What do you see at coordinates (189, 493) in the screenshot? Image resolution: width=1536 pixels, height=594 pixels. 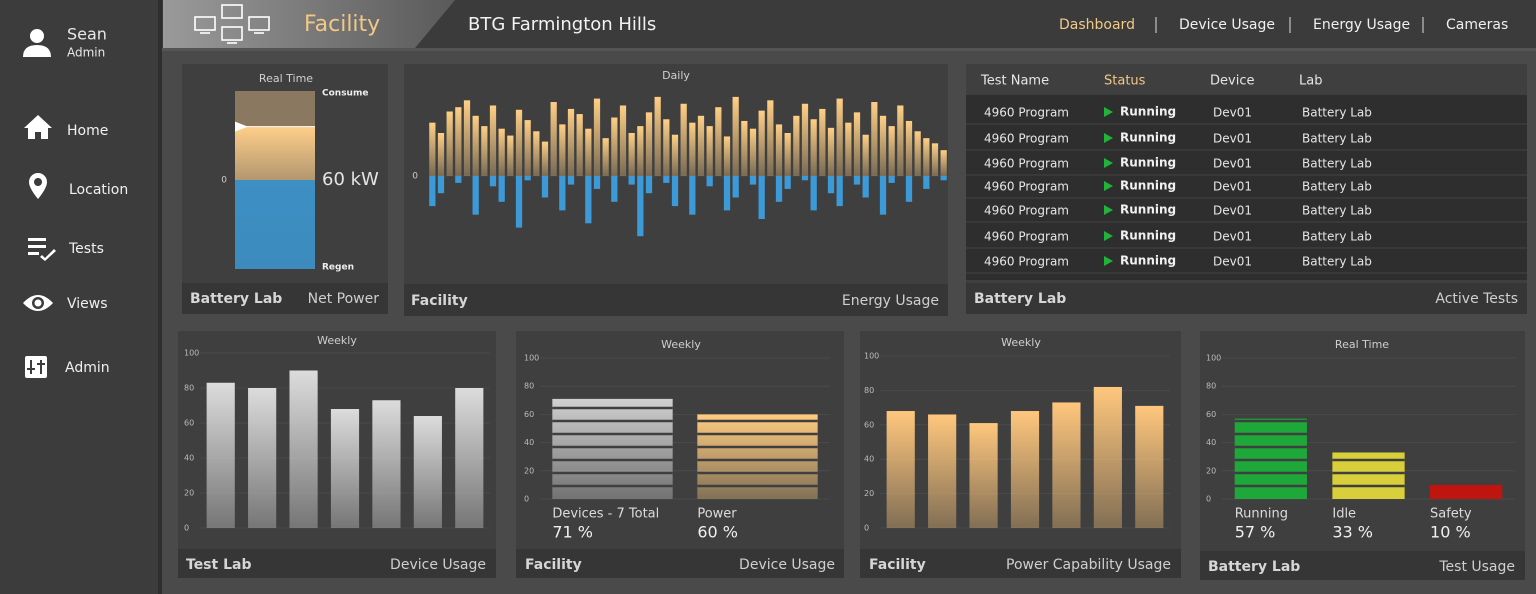 I see `y-tick-label: 20` at bounding box center [189, 493].